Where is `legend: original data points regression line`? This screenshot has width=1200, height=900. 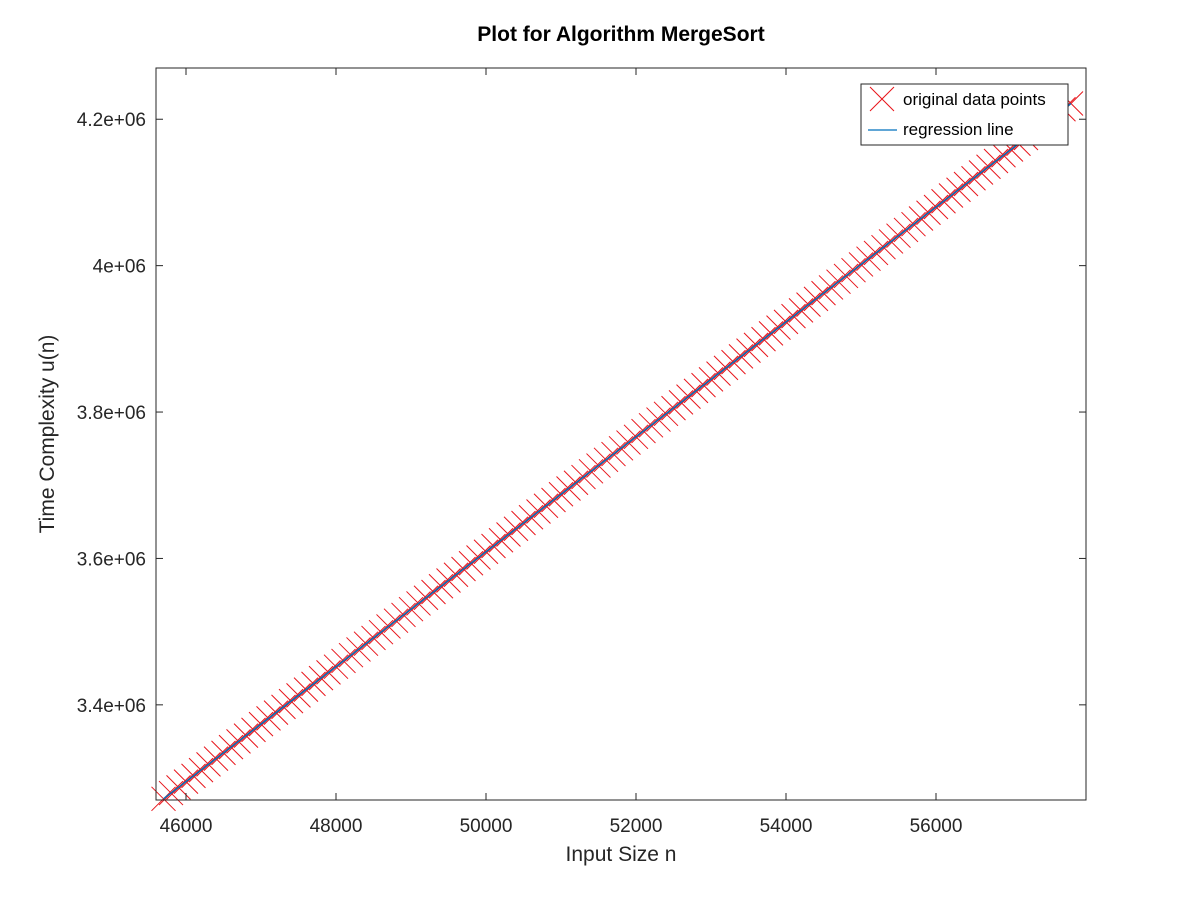 legend: original data points regression line is located at coordinates (964, 114).